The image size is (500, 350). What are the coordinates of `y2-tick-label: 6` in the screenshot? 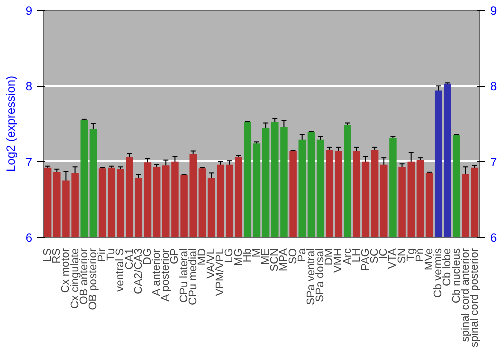 It's located at (494, 238).